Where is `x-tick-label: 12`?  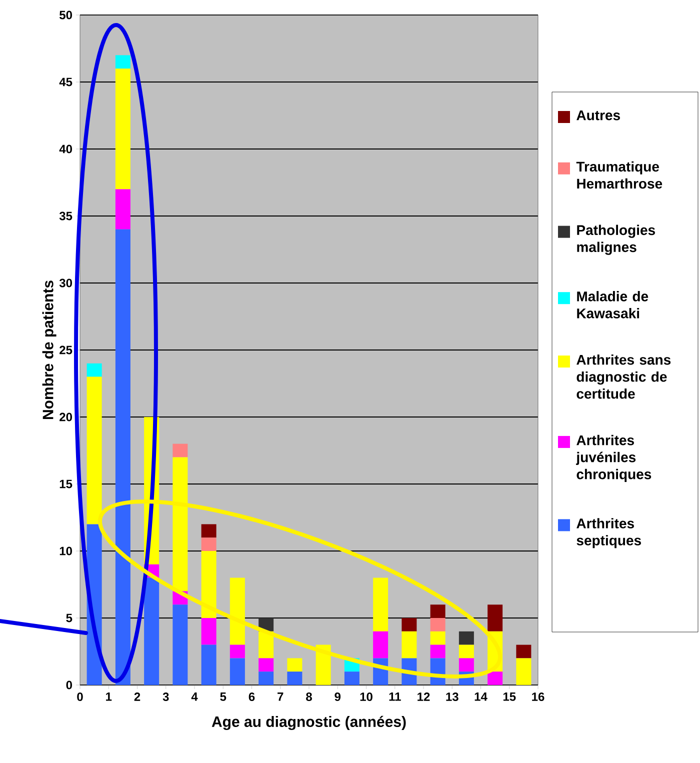
x-tick-label: 12 is located at coordinates (424, 696).